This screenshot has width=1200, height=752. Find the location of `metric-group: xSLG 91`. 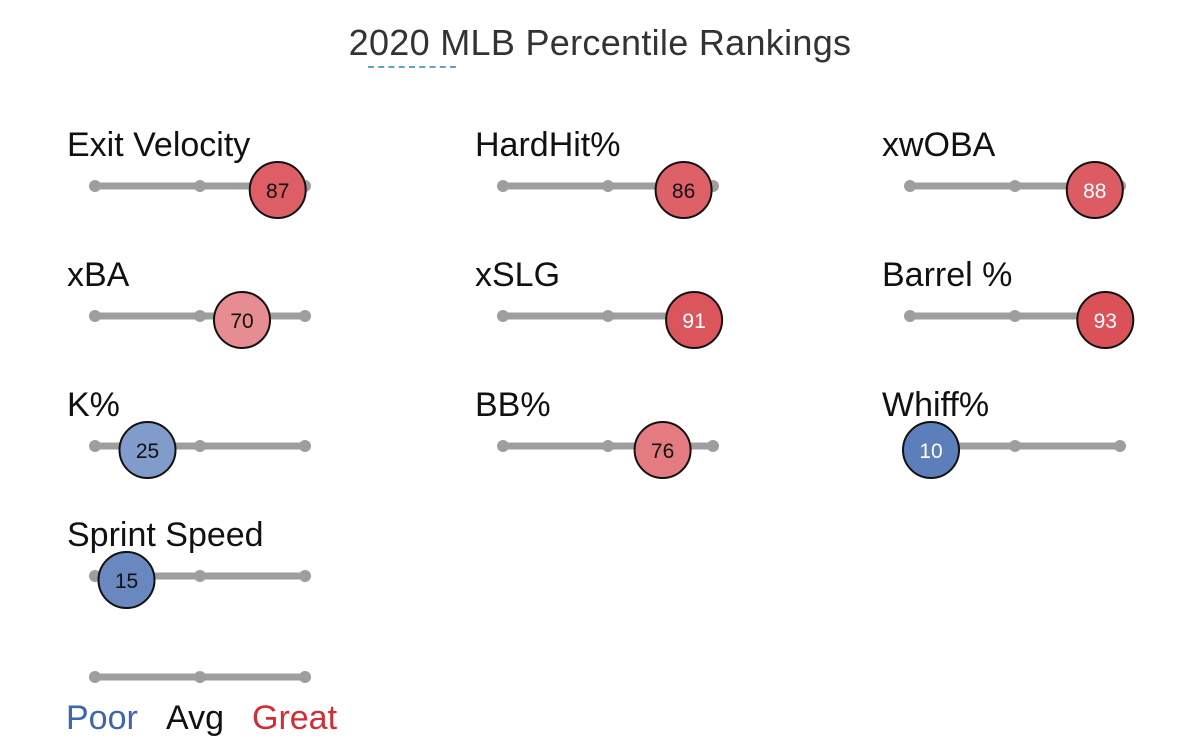

metric-group: xSLG 91 is located at coordinates (599, 302).